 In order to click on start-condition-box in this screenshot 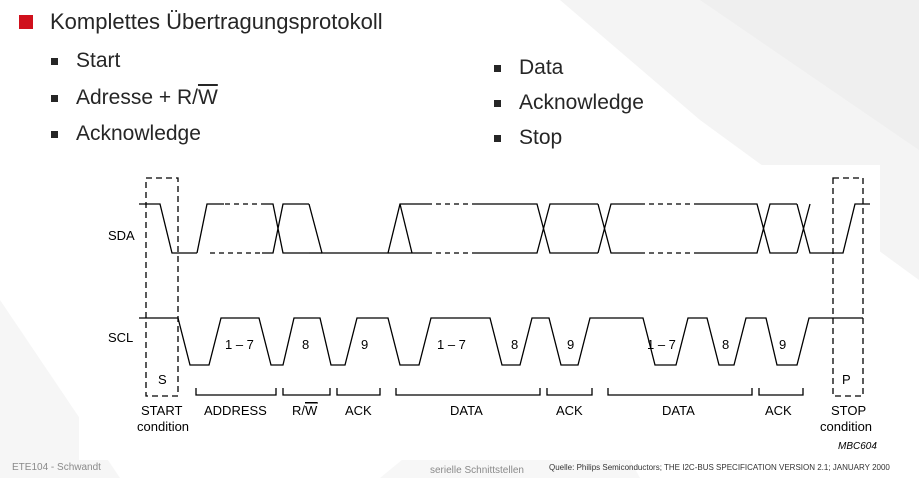, I will do `click(162, 287)`.